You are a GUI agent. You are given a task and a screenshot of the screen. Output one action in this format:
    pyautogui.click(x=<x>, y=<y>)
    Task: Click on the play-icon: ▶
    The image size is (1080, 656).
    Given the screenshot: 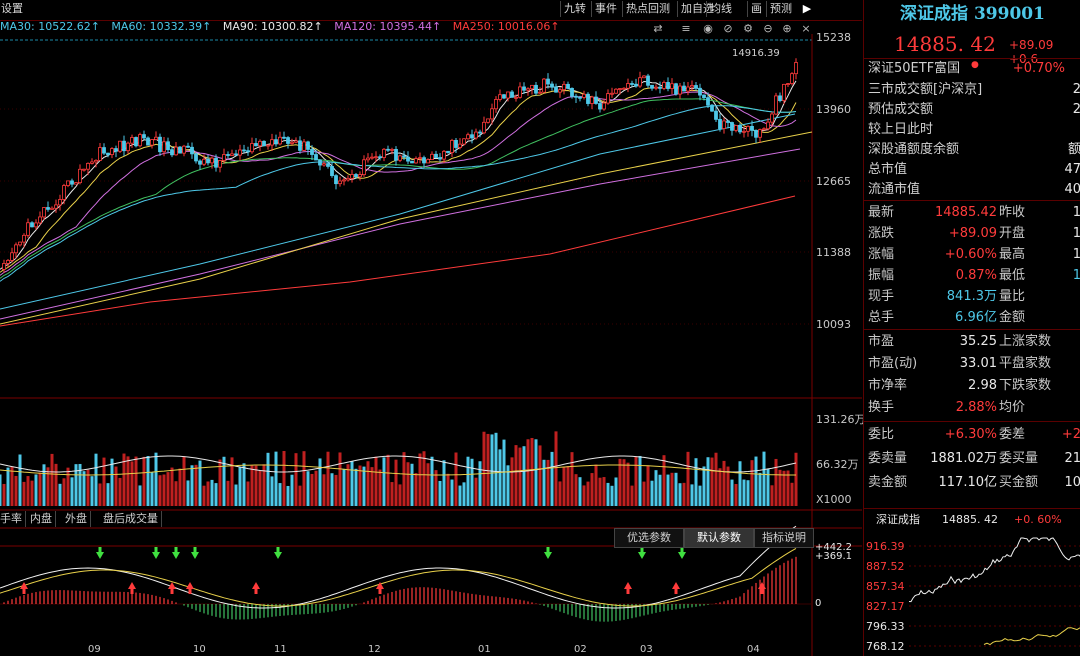 What is the action you would take?
    pyautogui.click(x=807, y=8)
    